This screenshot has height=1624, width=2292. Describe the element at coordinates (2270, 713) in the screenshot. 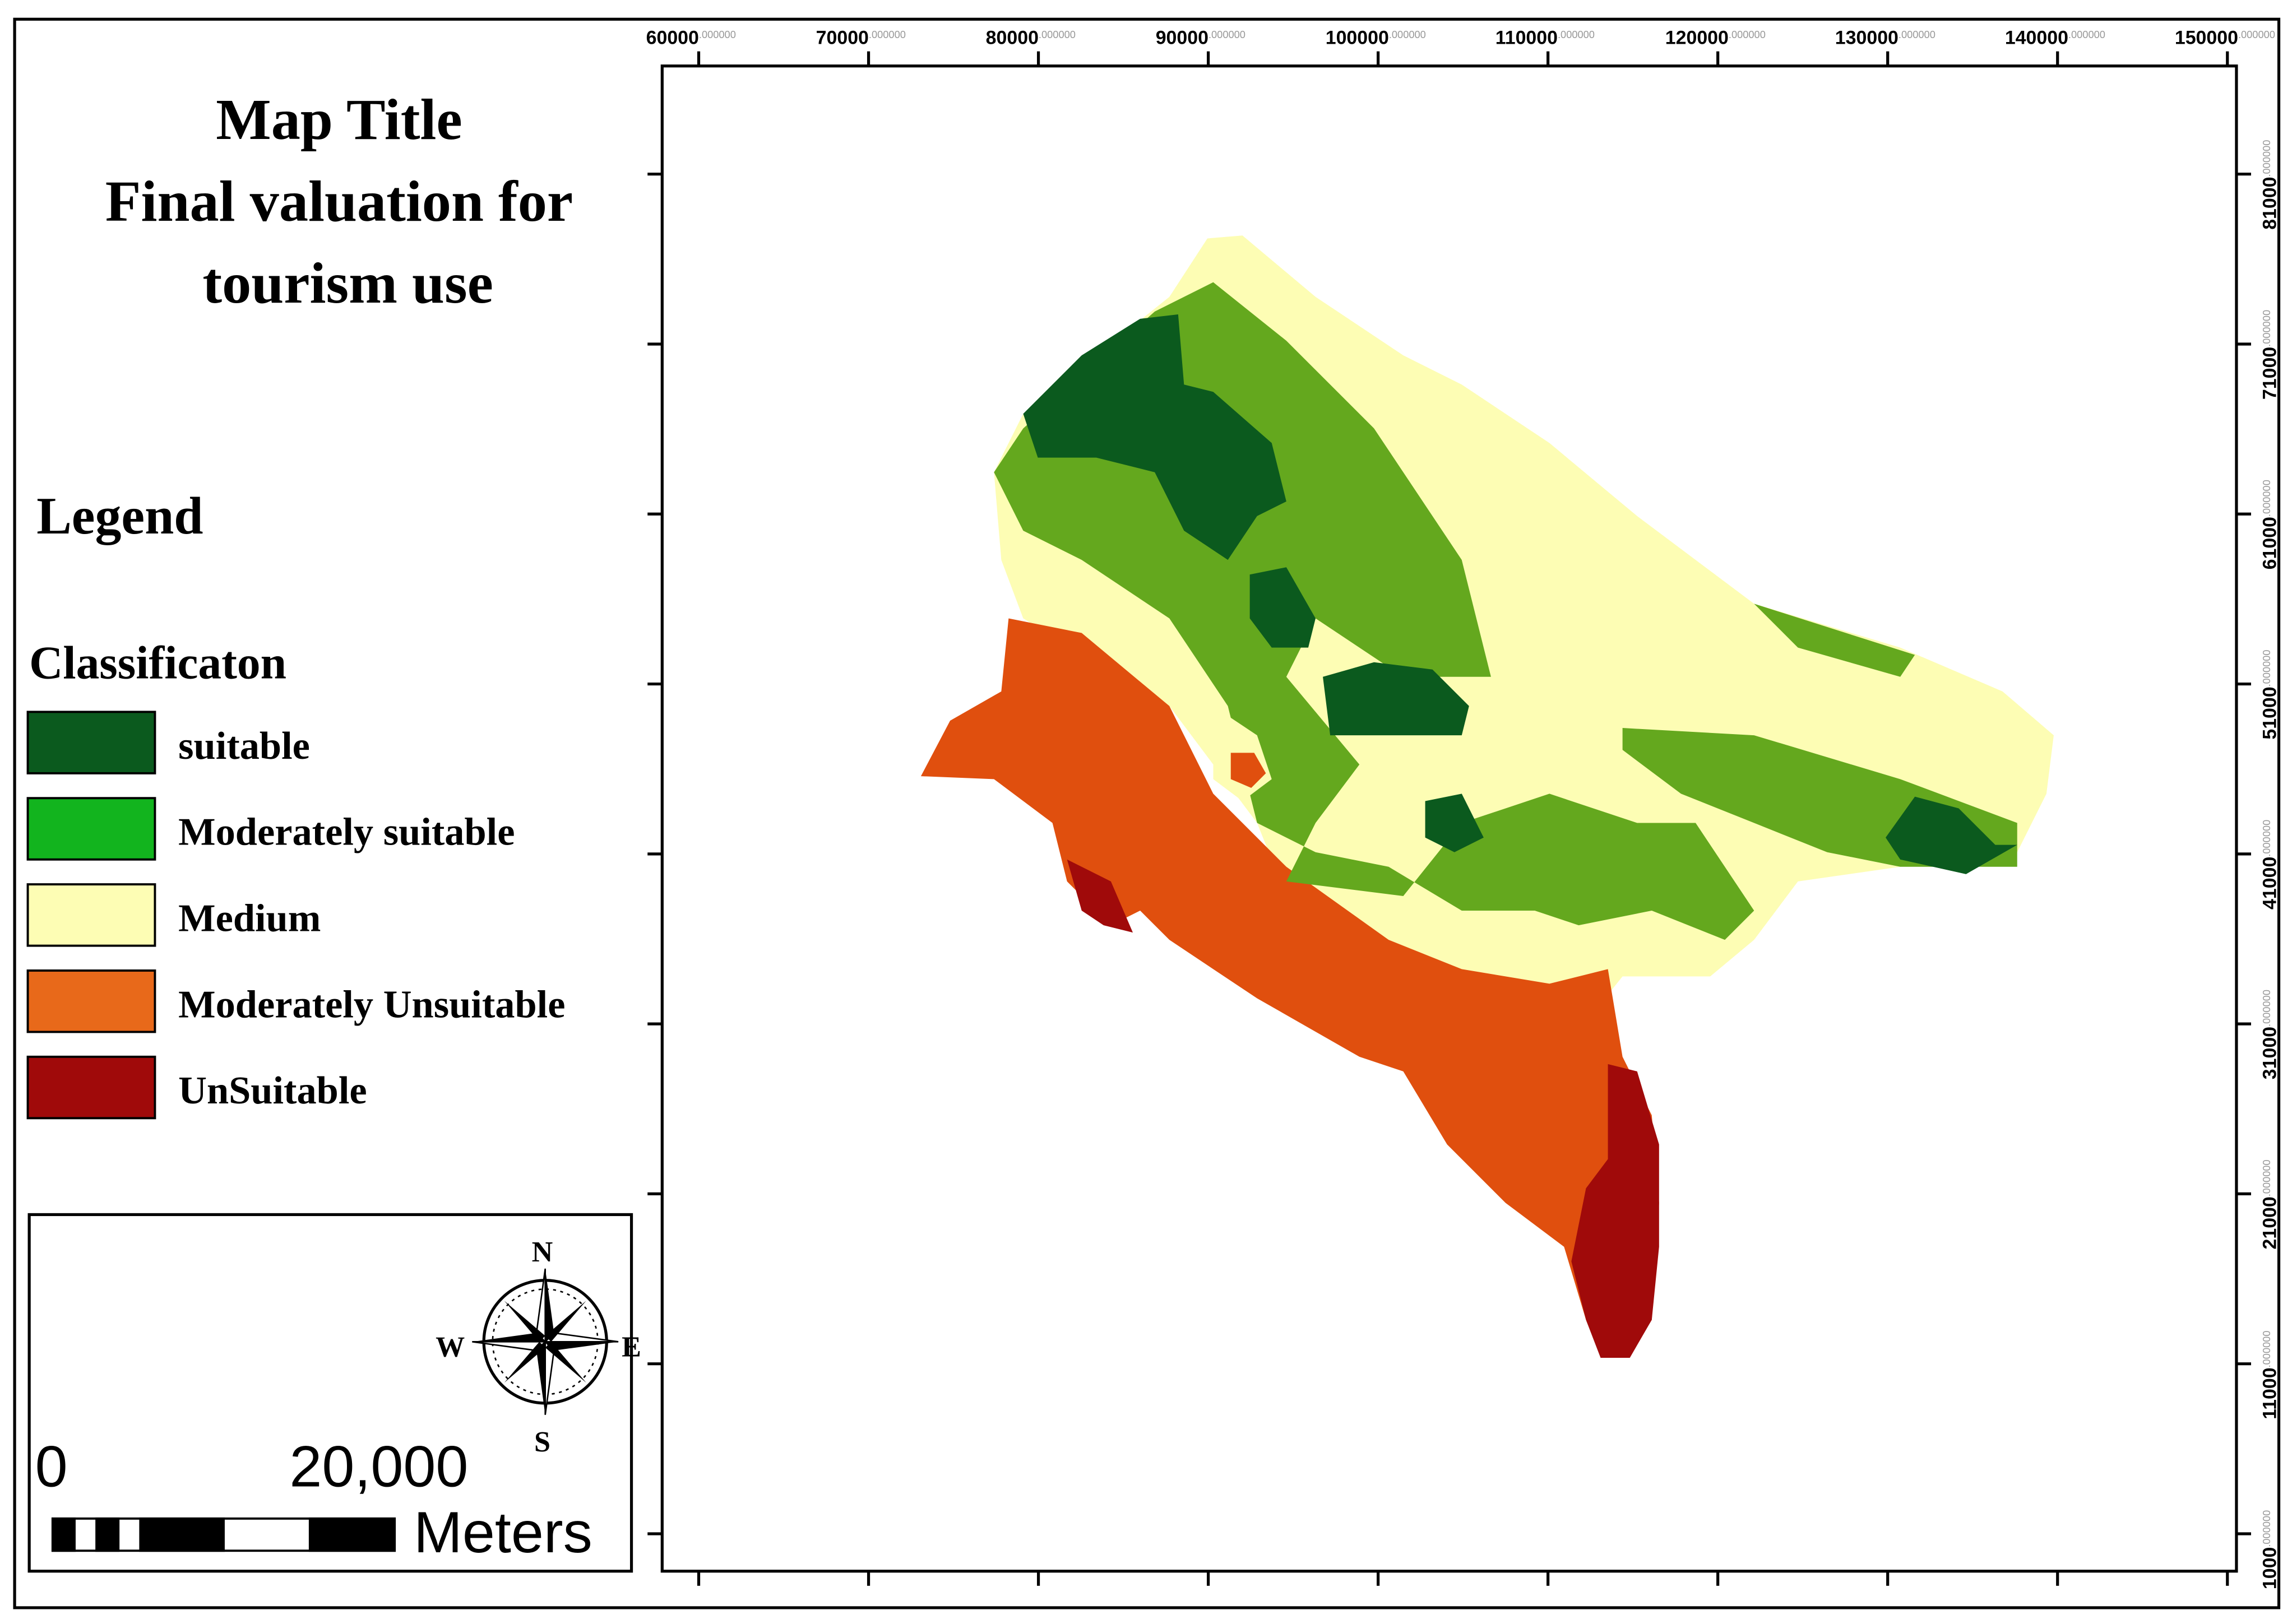

I see `y-tick-label-main: 51000` at that location.